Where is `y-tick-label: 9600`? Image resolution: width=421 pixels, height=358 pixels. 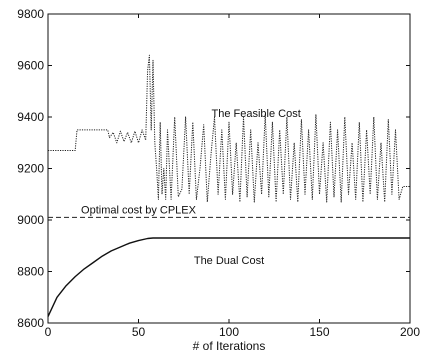
y-tick-label: 9600 is located at coordinates (30, 66).